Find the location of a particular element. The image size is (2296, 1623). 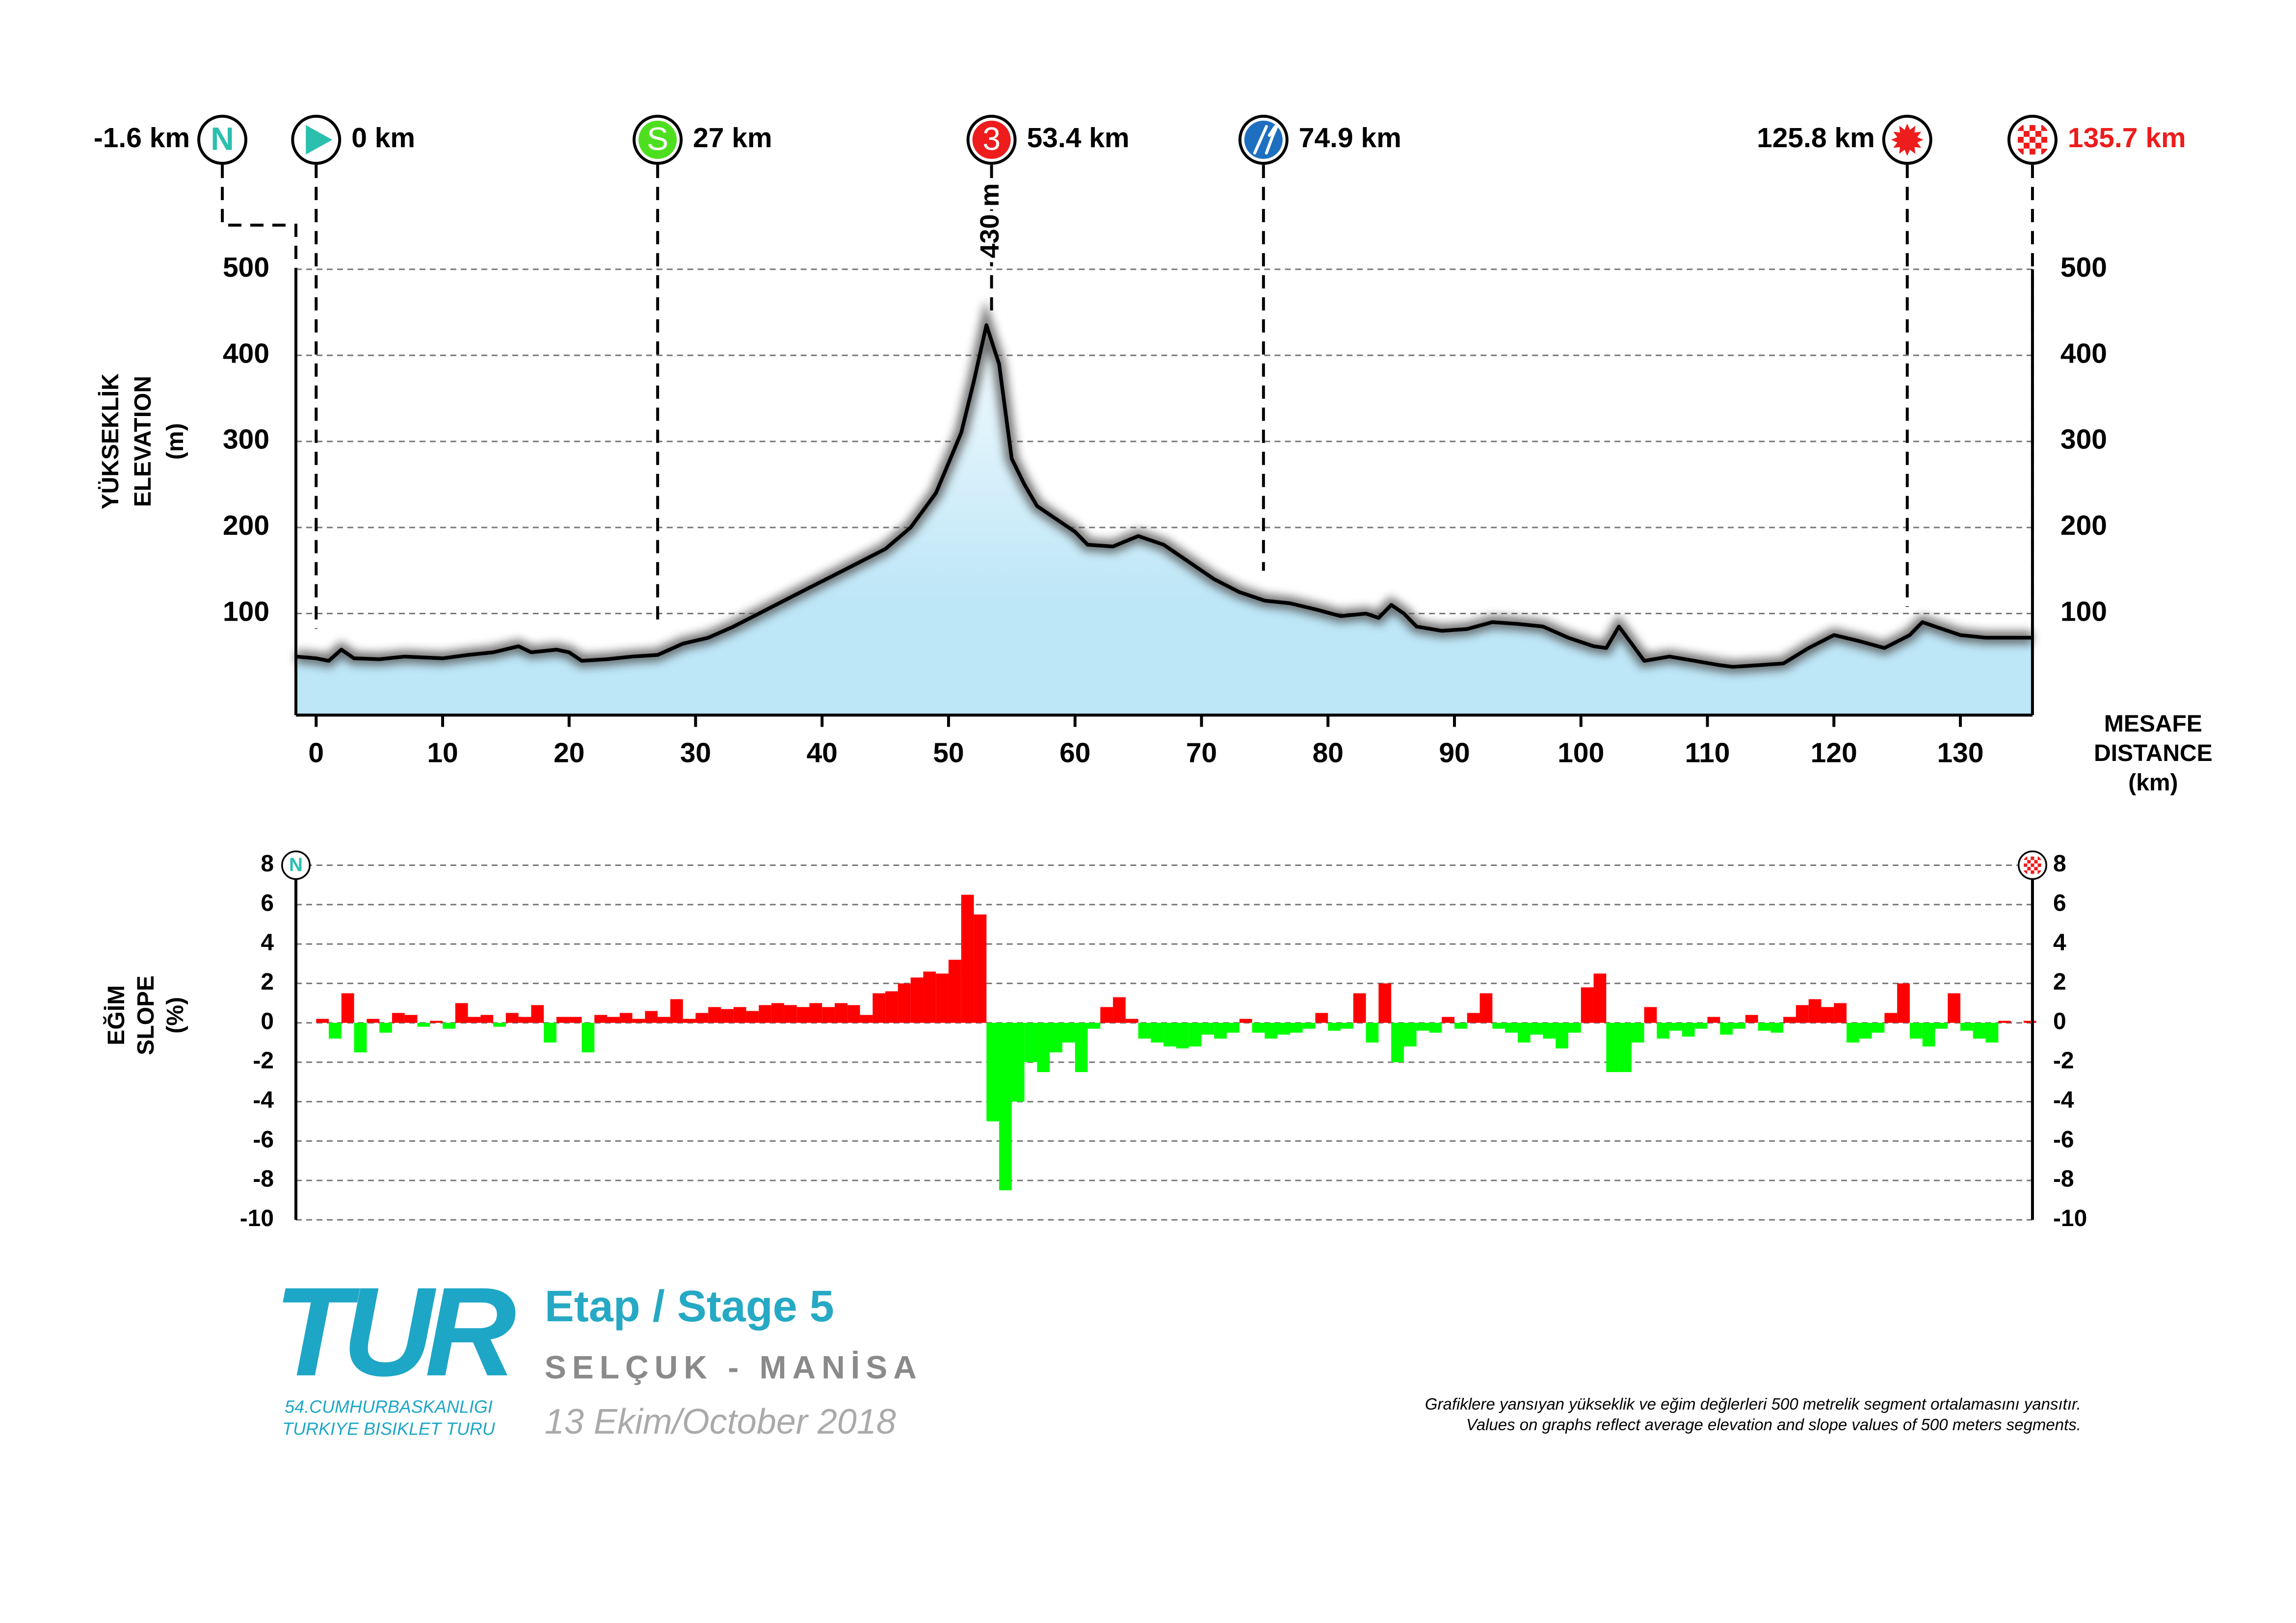

marker-label: 125.8 km is located at coordinates (1816, 138).